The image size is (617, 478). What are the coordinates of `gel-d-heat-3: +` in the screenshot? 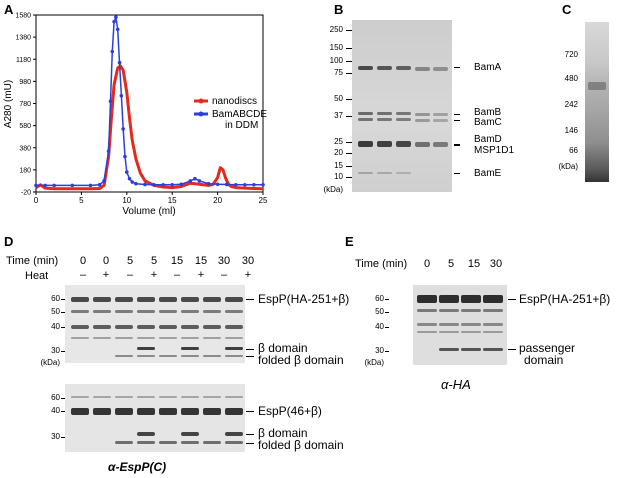 It's located at (154, 275).